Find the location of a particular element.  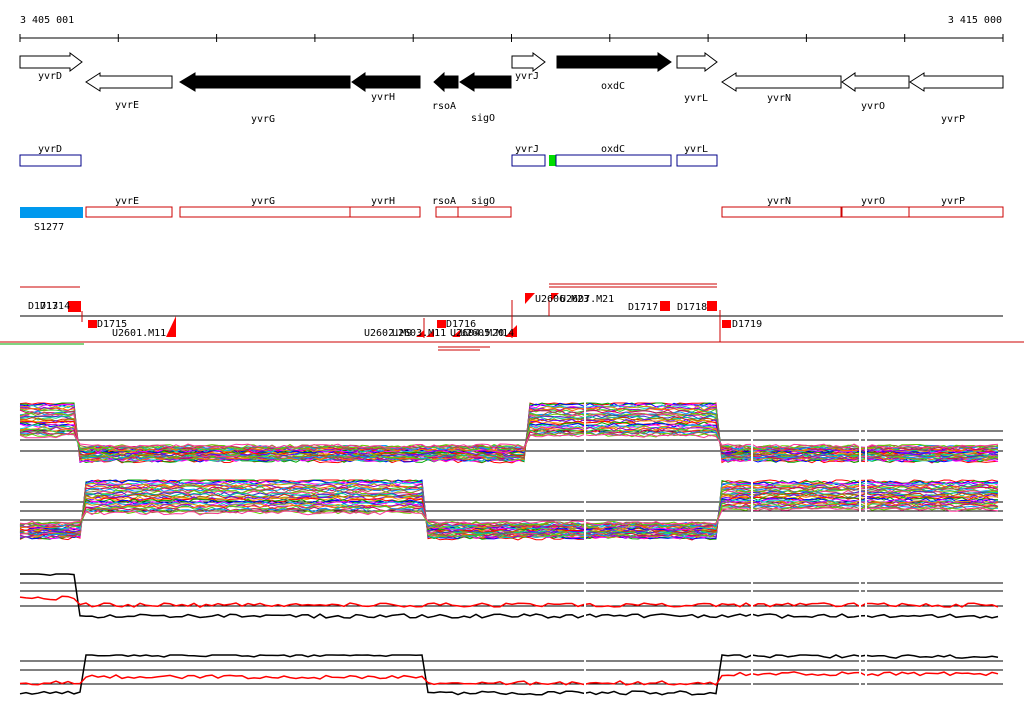

marker-U2605 is located at coordinates (511, 331).